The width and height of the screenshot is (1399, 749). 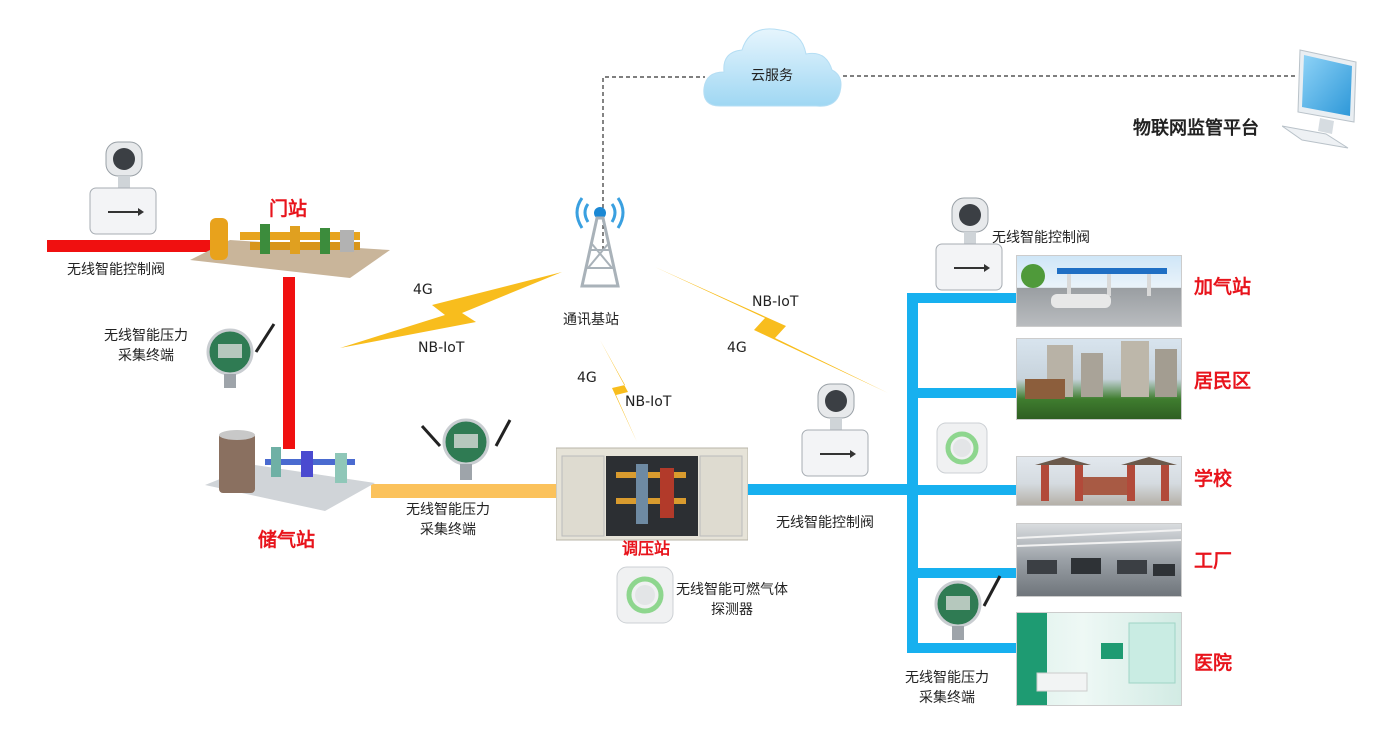 I want to click on pressure-right-line2: 采集终端, so click(x=947, y=698).